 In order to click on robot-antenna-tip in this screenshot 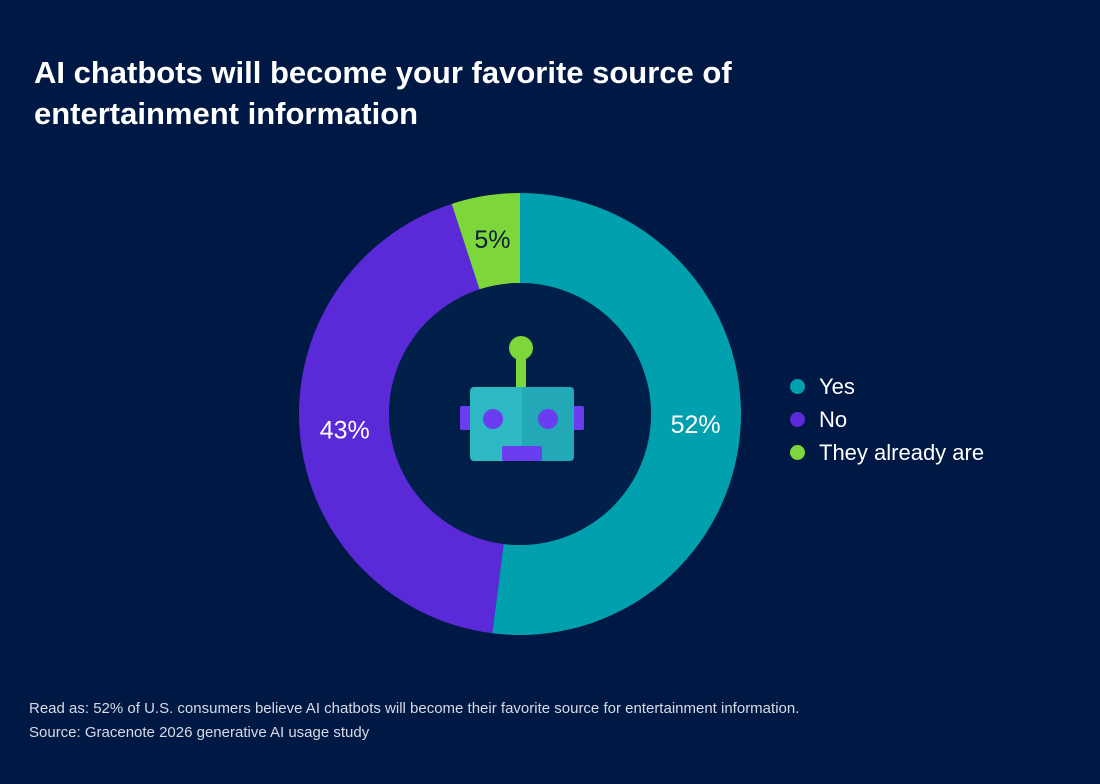, I will do `click(521, 348)`.